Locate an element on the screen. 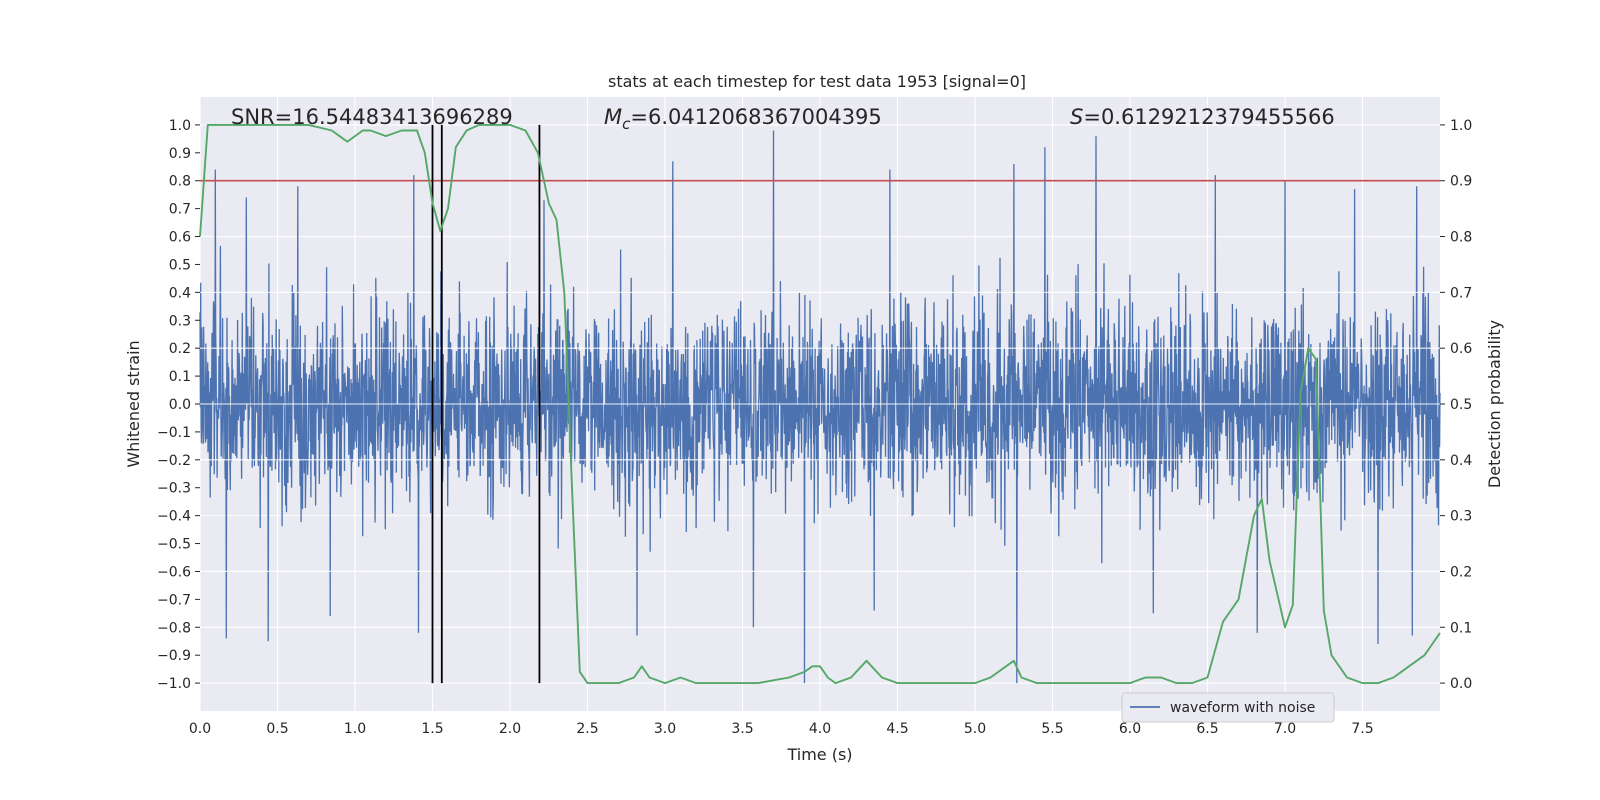 Image resolution: width=1600 pixels, height=800 pixels. y2-tick-labels: 1.0 0.9 0.8 0.7 0.6 0.5 0.4 0.3 0.2 0.1 0.0 is located at coordinates (1456, 405).